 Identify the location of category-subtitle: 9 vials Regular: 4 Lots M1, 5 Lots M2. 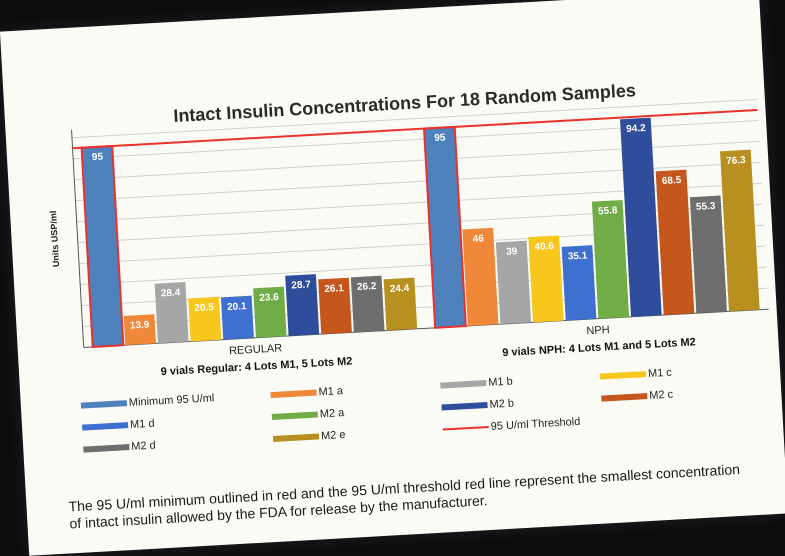
(256, 366).